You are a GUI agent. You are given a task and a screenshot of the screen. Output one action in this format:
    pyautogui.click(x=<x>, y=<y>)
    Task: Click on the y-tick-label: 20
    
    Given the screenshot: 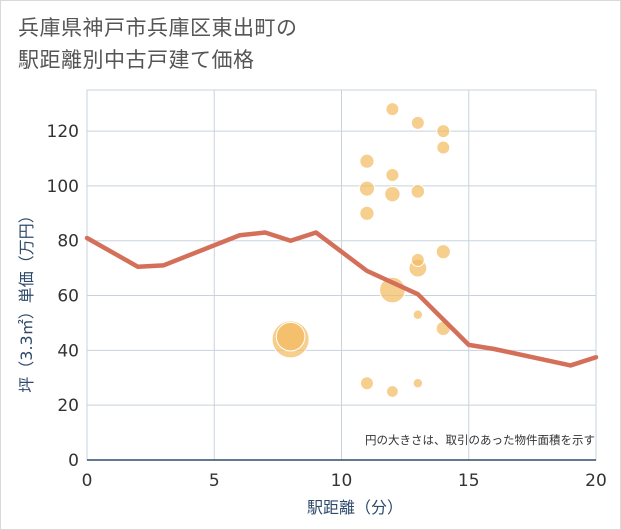 What is the action you would take?
    pyautogui.click(x=68, y=406)
    